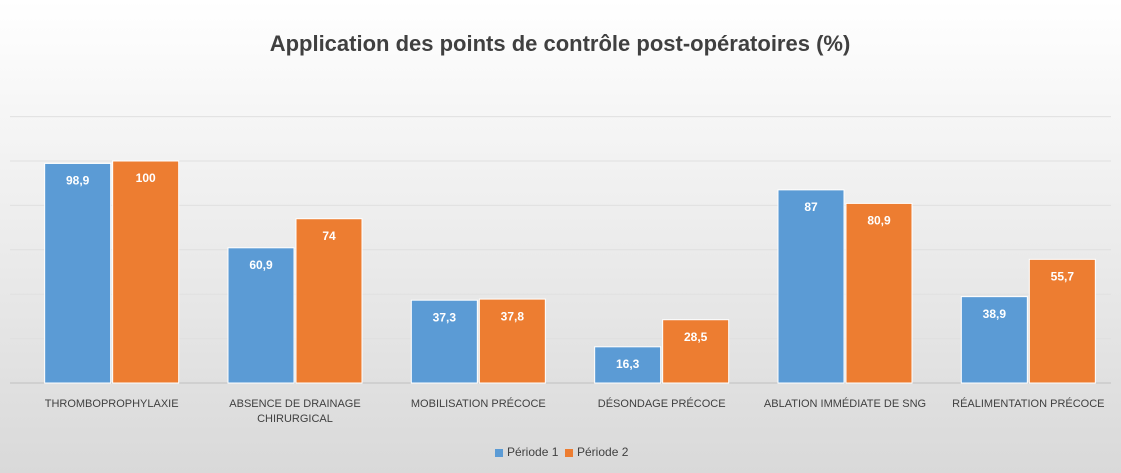  I want to click on x-tick-label: DÉSONDAGE PRÉCOCE, so click(661, 404).